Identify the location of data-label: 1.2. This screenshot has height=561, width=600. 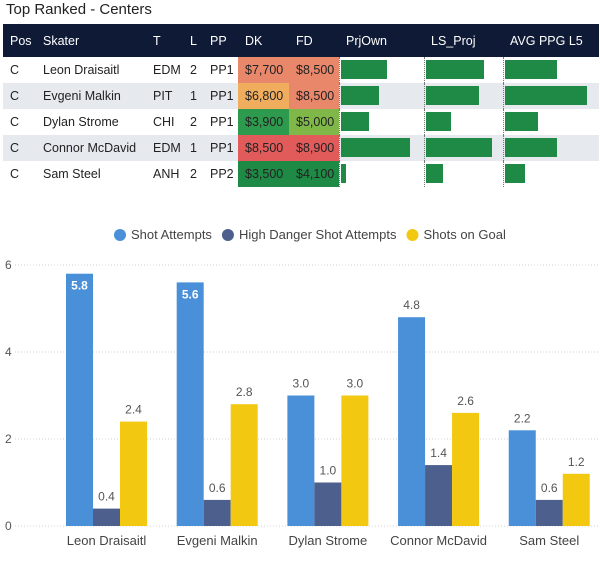
(576, 462).